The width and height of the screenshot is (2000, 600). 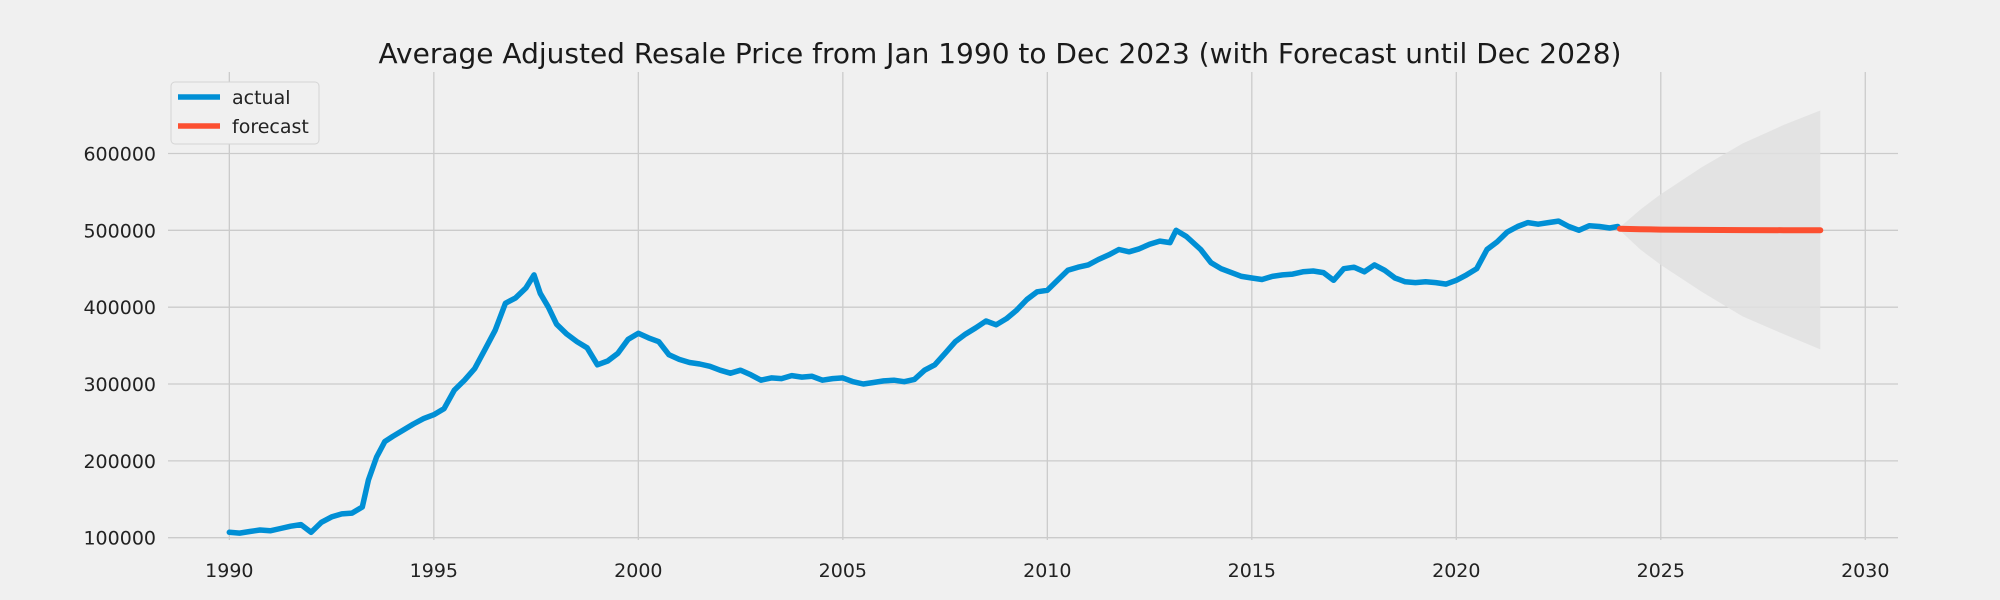 I want to click on x-axis-ticks: 1990 1995 2000 2005 2010 2015 2020 2025 2030, so click(x=1047, y=571).